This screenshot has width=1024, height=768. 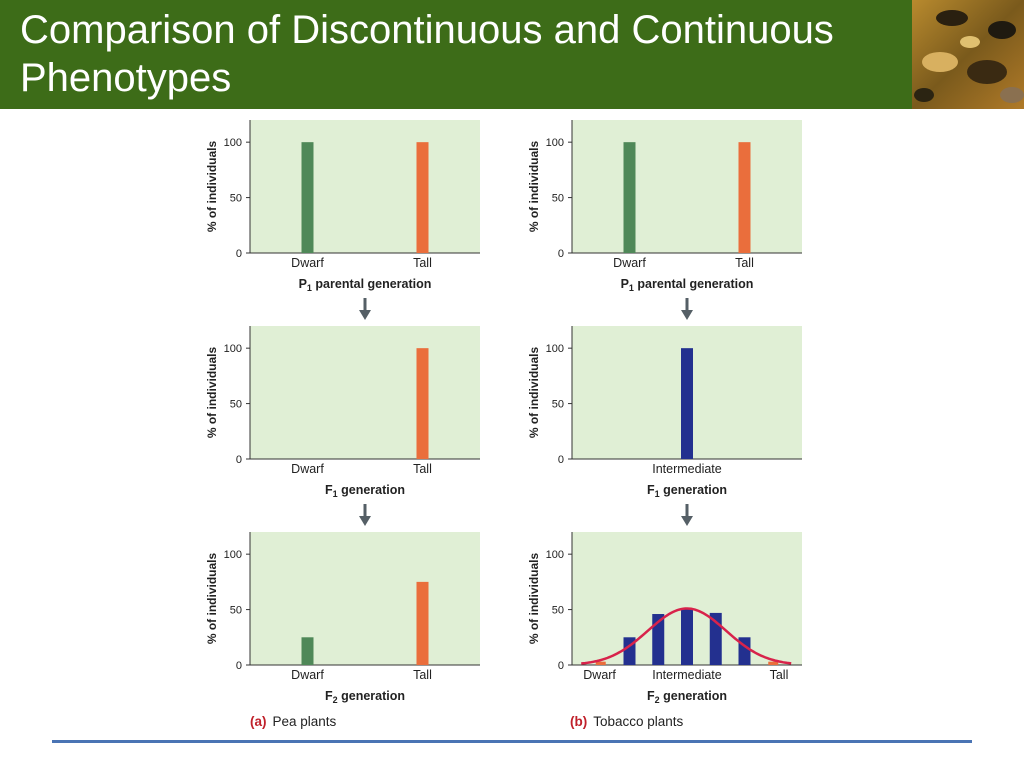 I want to click on panel-caption-b: (b) Tobacco plants, so click(x=627, y=721).